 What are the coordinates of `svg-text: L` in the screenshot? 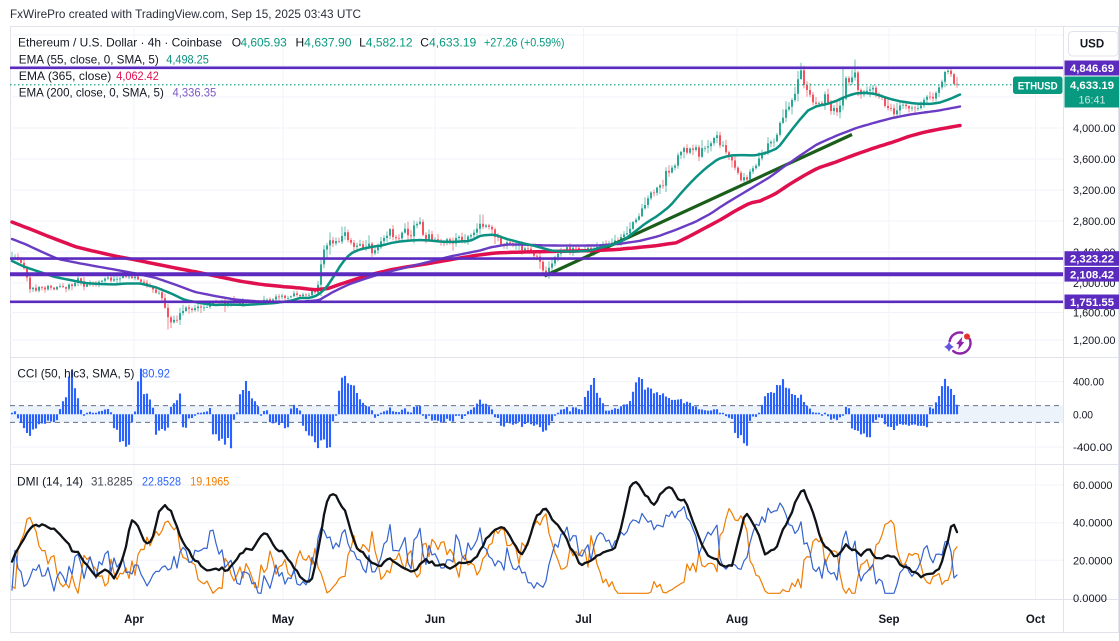 It's located at (362, 42).